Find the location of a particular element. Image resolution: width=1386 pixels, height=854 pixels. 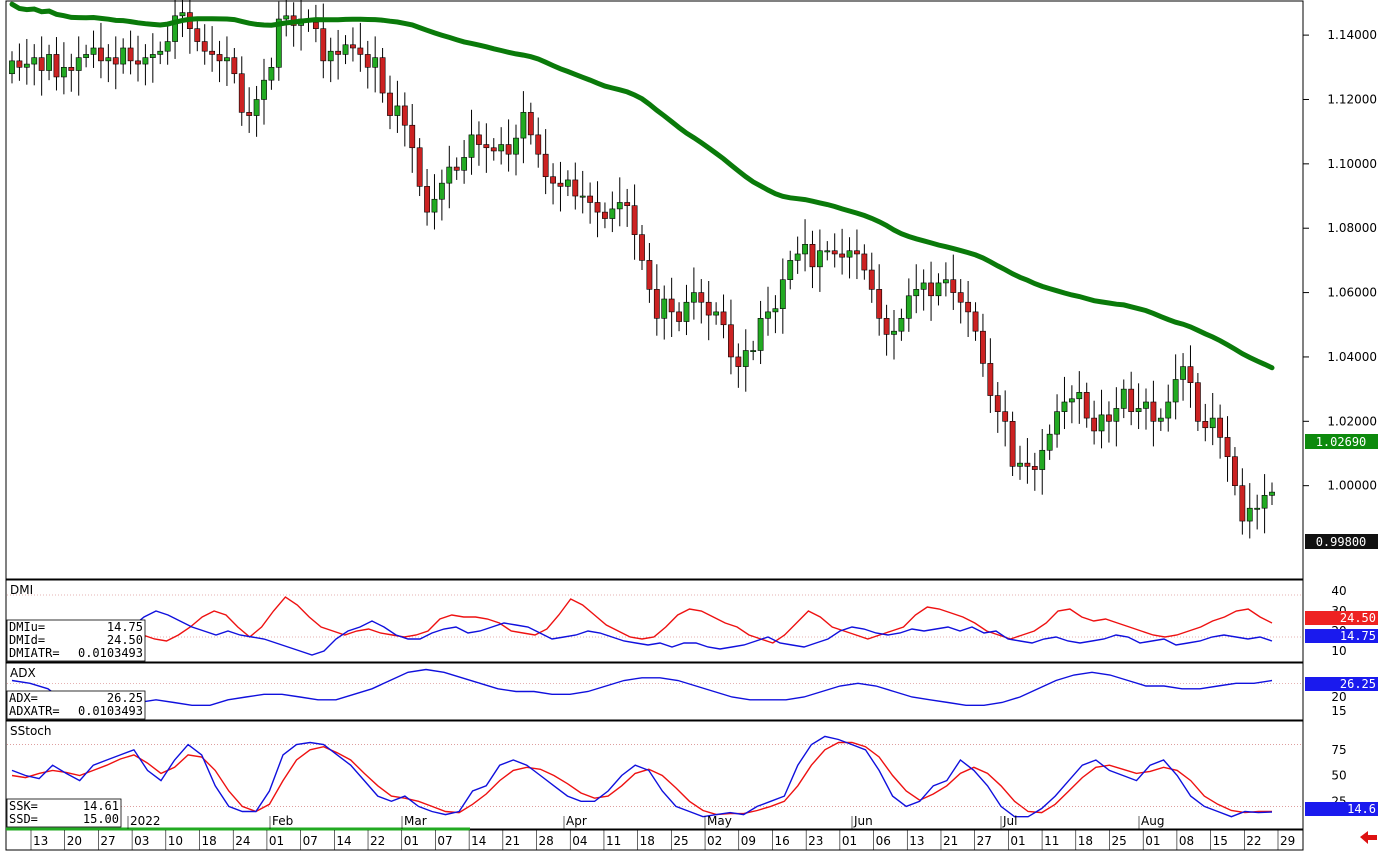

dmi-panel is located at coordinates (654, 621).